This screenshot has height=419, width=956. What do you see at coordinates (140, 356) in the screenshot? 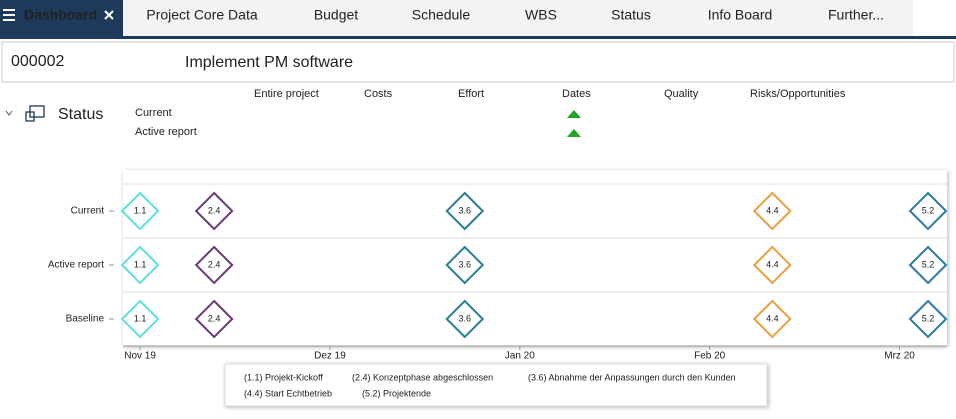
I see `x-tick-label: Nov 19` at bounding box center [140, 356].